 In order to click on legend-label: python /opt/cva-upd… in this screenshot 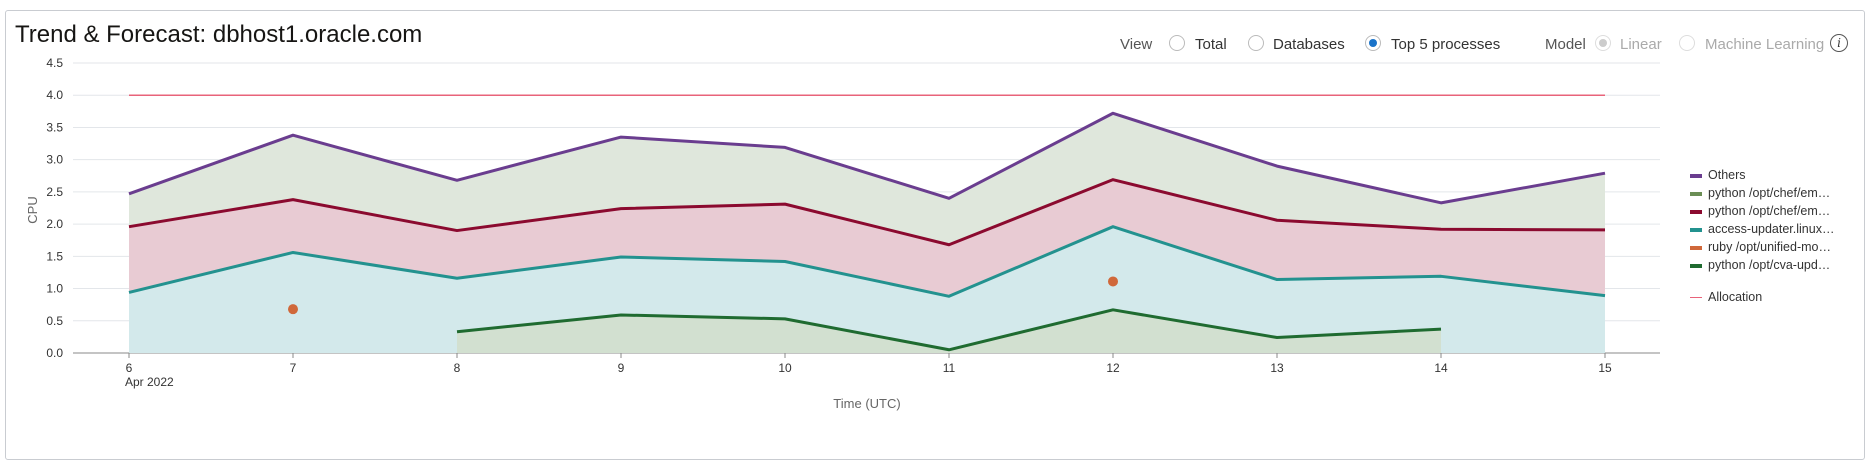, I will do `click(1769, 265)`.